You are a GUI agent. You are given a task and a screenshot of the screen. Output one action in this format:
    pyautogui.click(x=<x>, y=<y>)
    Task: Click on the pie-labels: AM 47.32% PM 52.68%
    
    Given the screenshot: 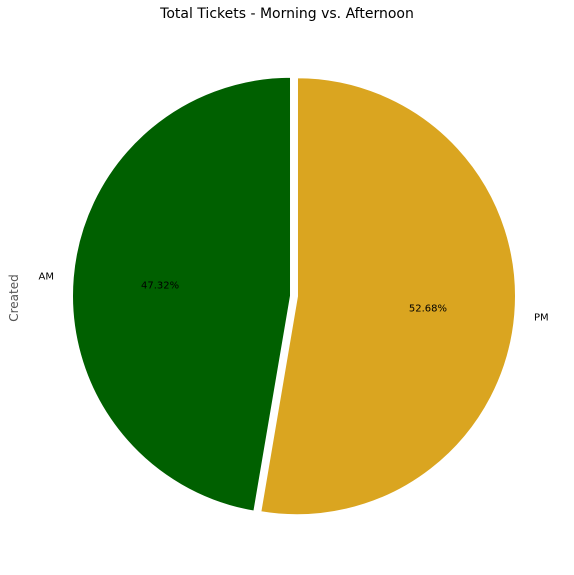 What is the action you would take?
    pyautogui.click(x=293, y=298)
    